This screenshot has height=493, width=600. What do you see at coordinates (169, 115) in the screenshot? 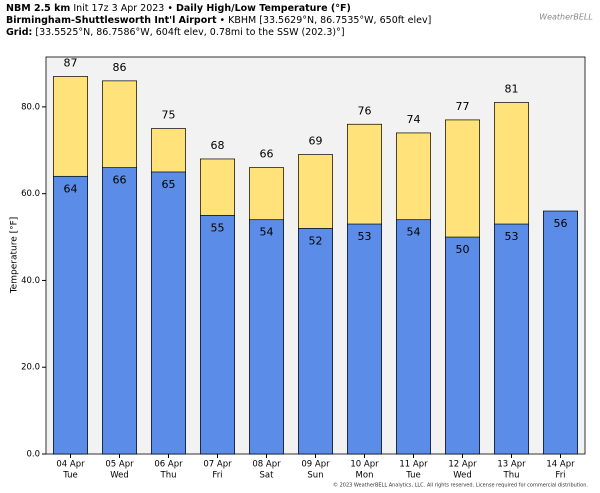
I see `value-label: 75` at bounding box center [169, 115].